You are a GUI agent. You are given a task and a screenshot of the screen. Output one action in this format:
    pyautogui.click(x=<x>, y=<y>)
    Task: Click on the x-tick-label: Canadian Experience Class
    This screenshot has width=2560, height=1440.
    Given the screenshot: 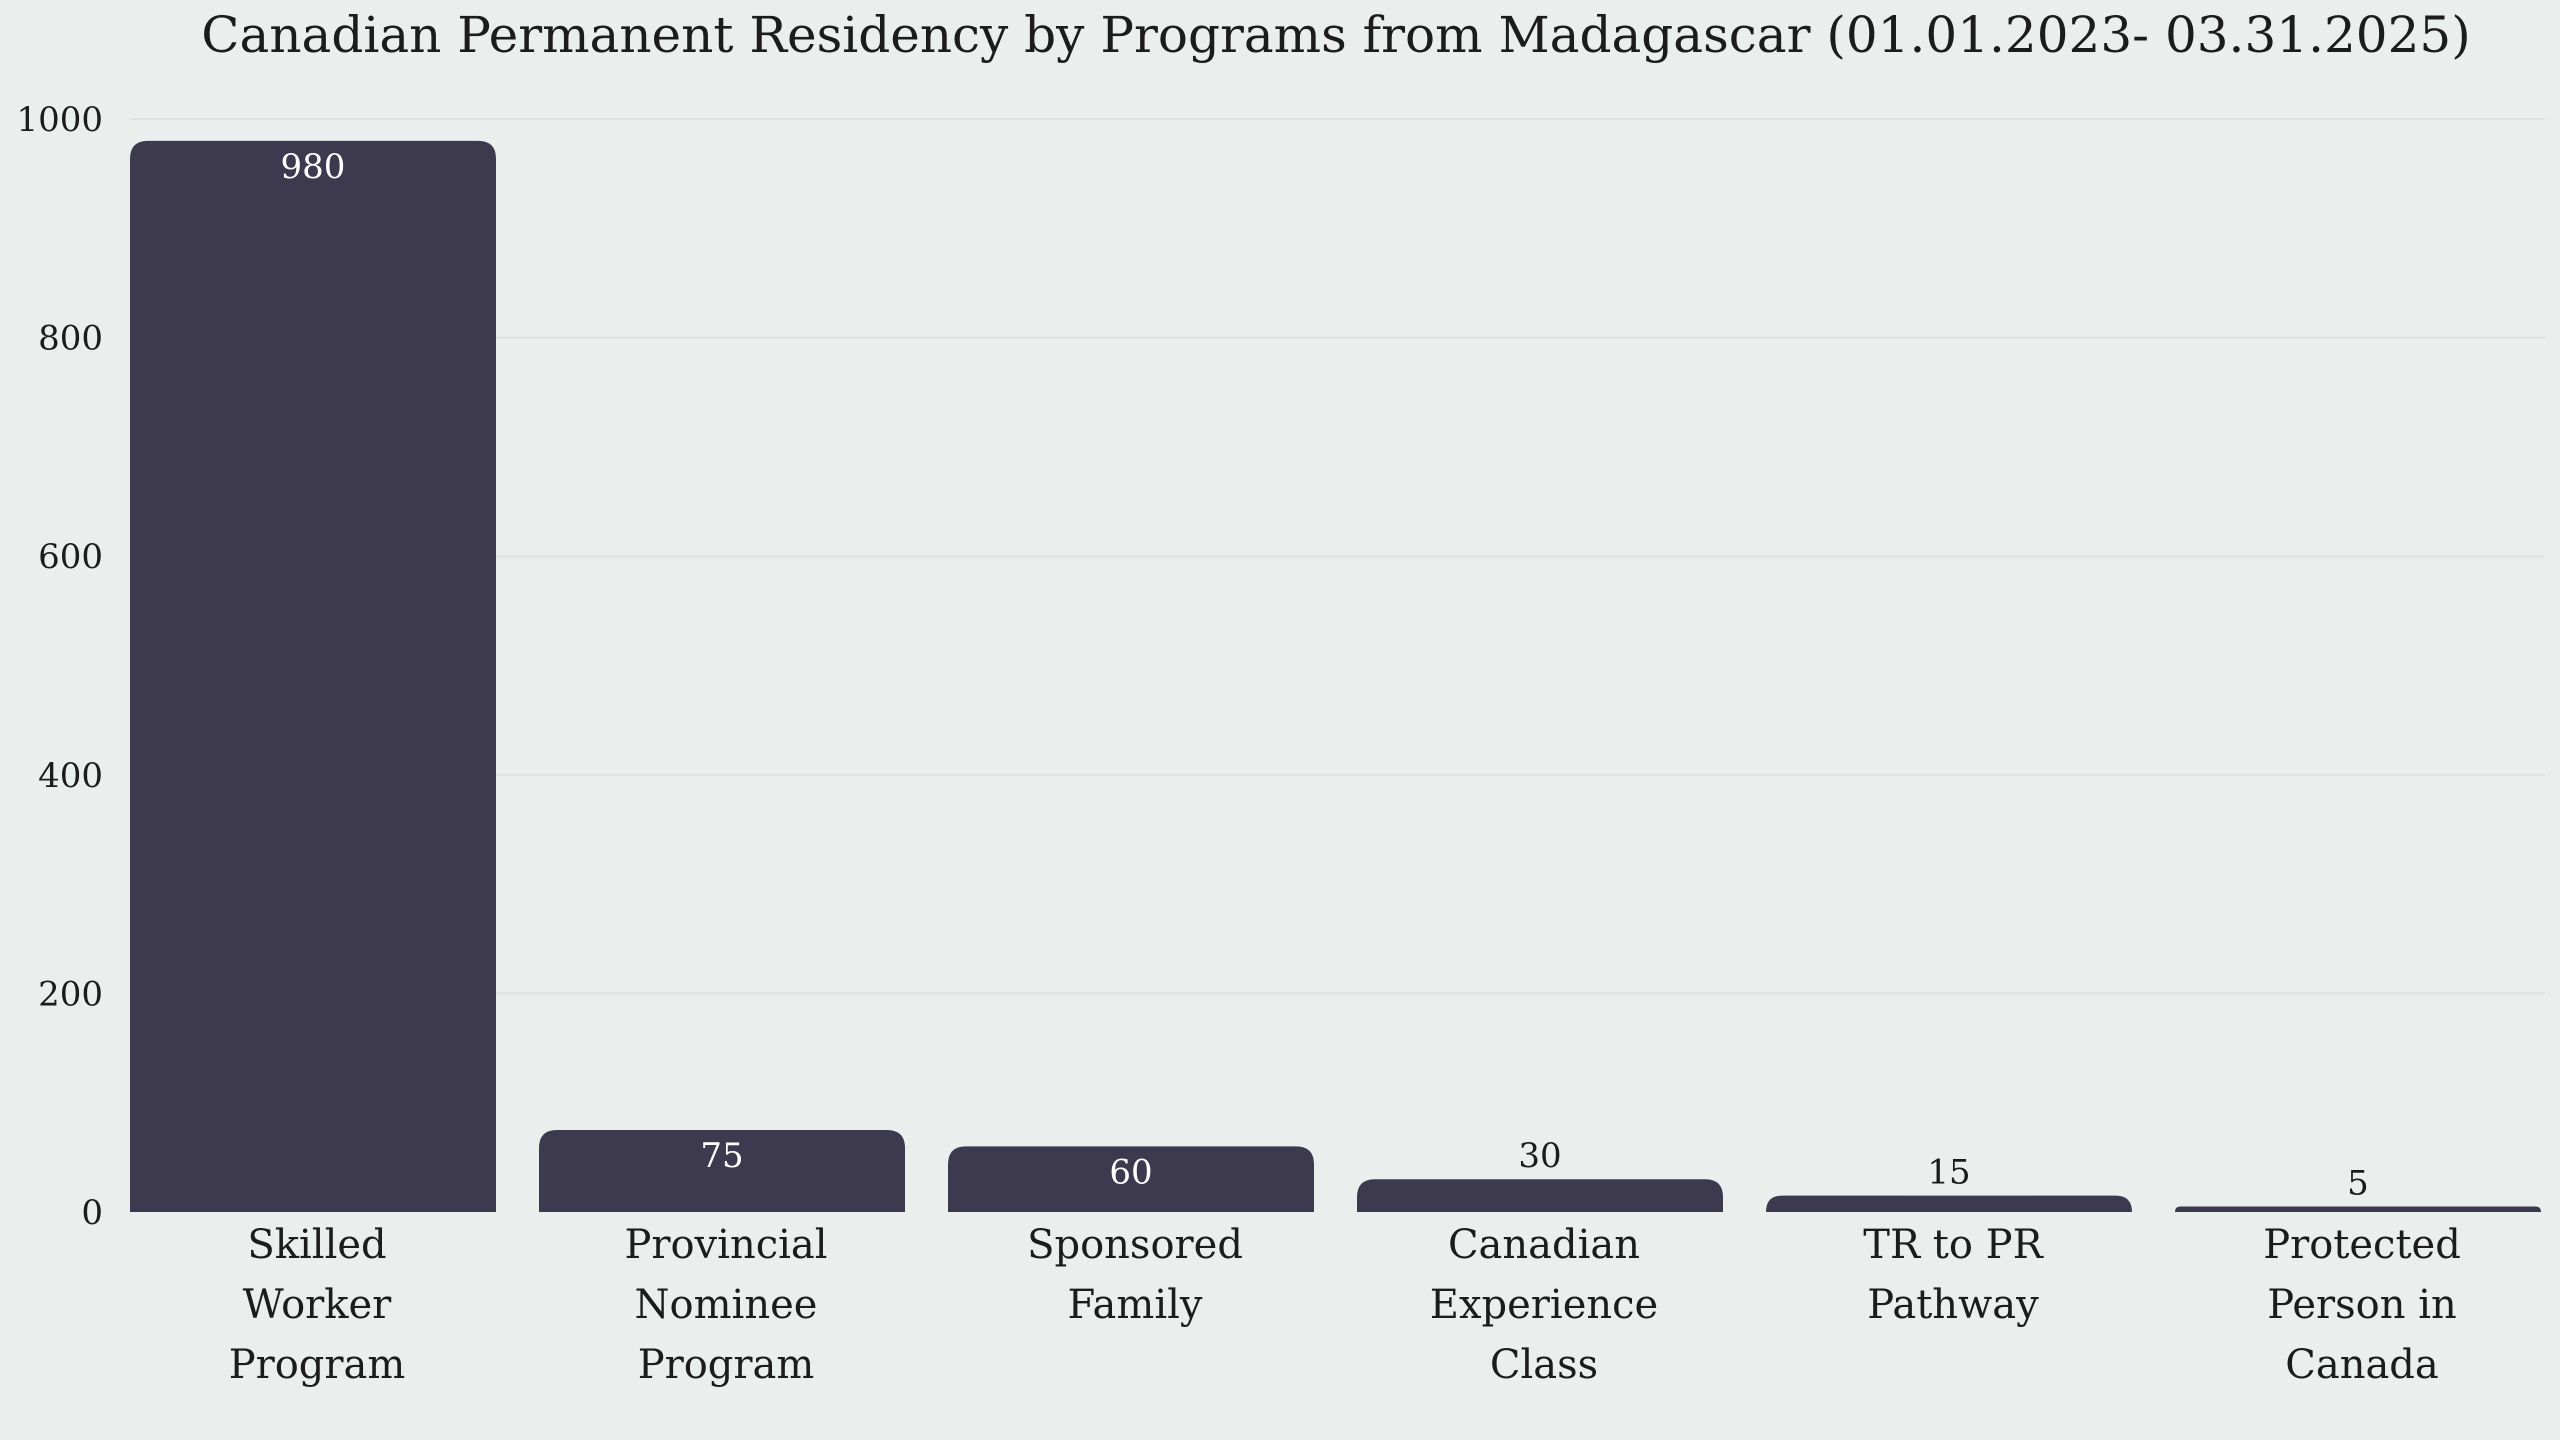 What is the action you would take?
    pyautogui.click(x=1544, y=1305)
    